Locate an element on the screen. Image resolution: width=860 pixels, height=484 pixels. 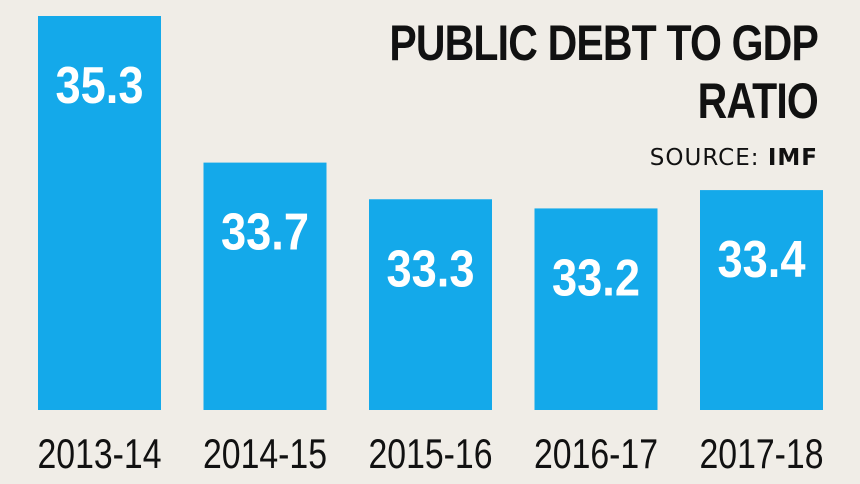
category-label-2014-15: 2014-15 is located at coordinates (265, 453).